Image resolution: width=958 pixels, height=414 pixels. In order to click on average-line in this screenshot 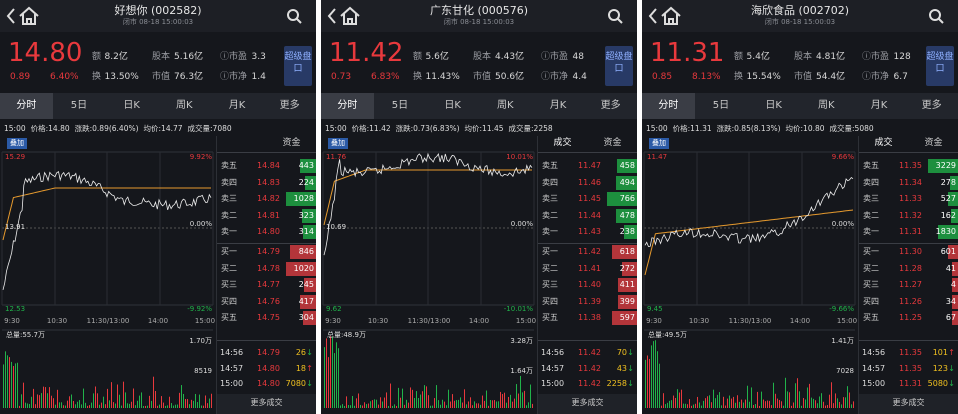, I will do `click(749, 242)`.